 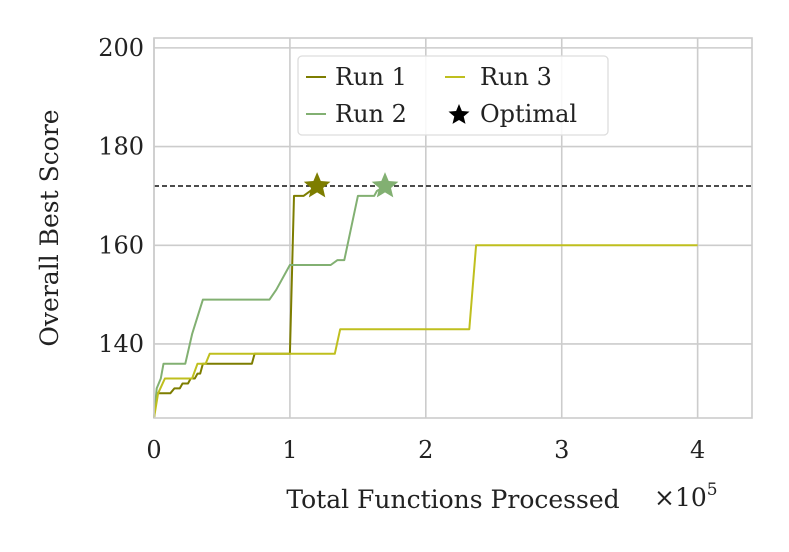 I want to click on legend-item-run-2: Run 2, so click(x=356, y=114).